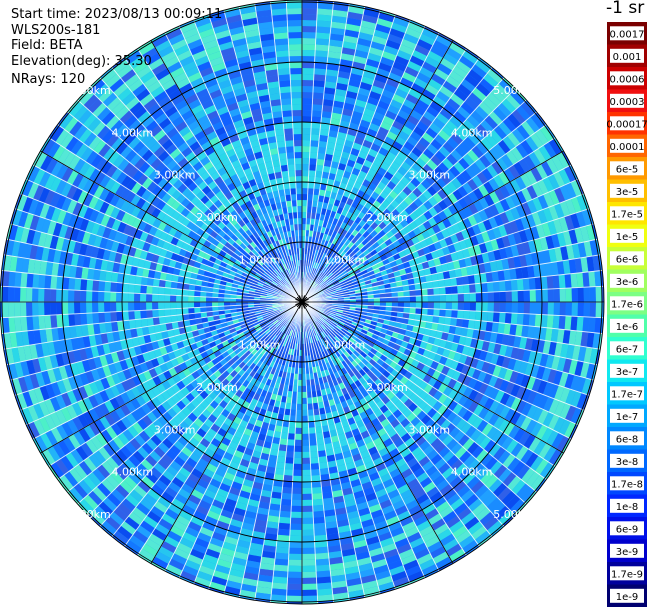 This screenshot has width=647, height=607. I want to click on colorbar-label: 0.00017, so click(627, 124).